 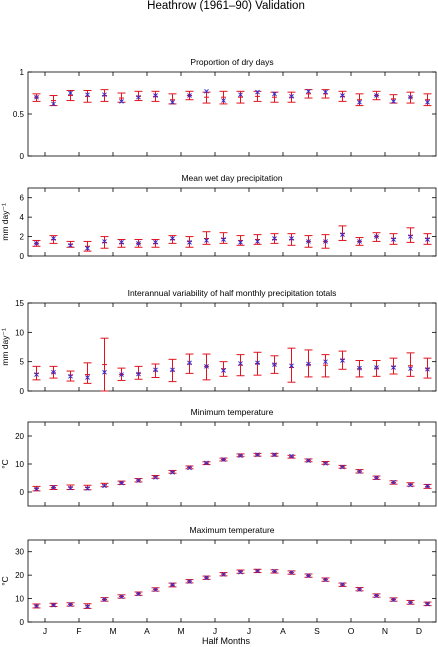 What do you see at coordinates (5, 464) in the screenshot?
I see `y-axis-label: °C` at bounding box center [5, 464].